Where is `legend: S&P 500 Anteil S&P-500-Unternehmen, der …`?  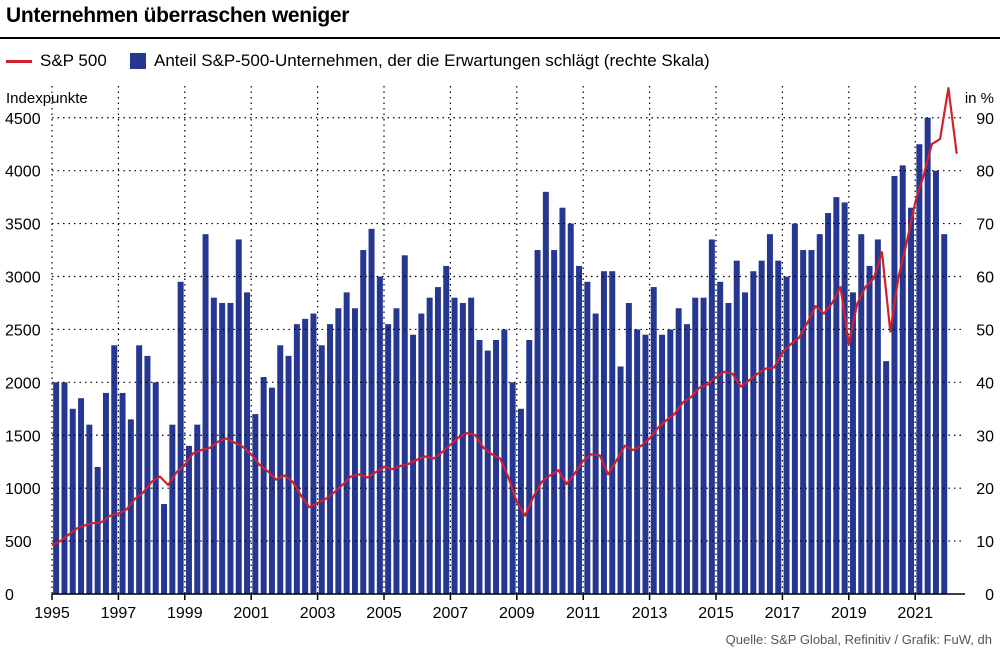
legend: S&P 500 Anteil S&P-500-Unternehmen, der … is located at coordinates (500, 63).